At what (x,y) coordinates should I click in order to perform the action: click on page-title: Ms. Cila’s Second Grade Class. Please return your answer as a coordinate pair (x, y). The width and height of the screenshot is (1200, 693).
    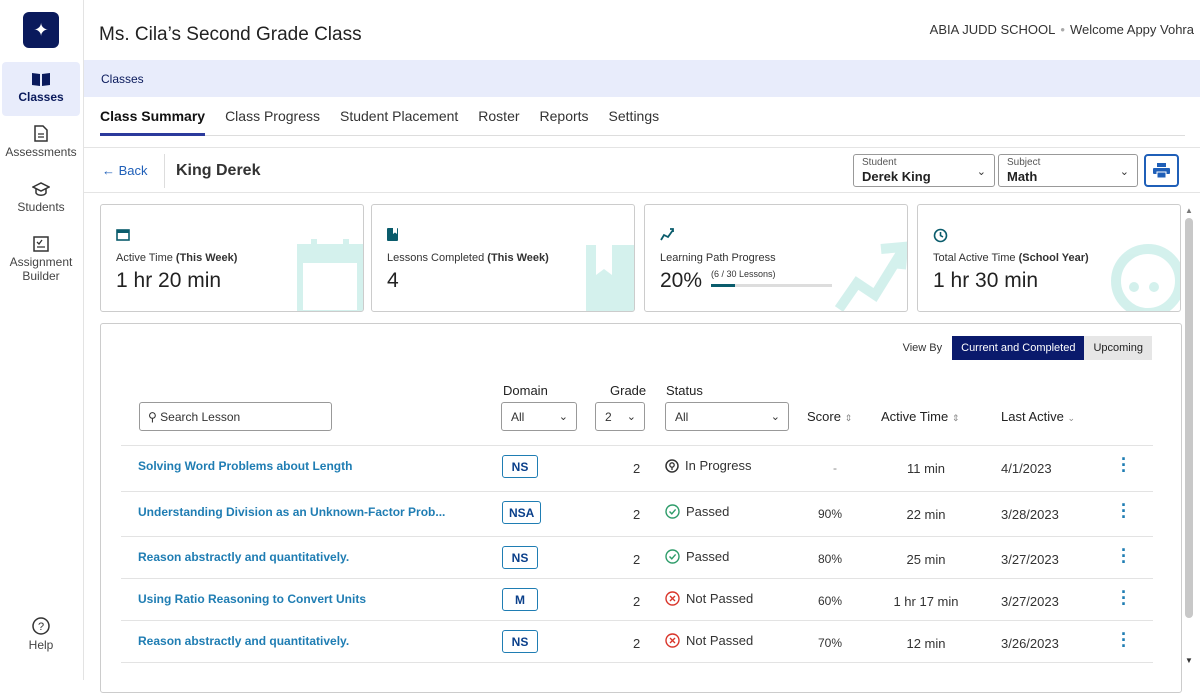
    Looking at the image, I should click on (230, 34).